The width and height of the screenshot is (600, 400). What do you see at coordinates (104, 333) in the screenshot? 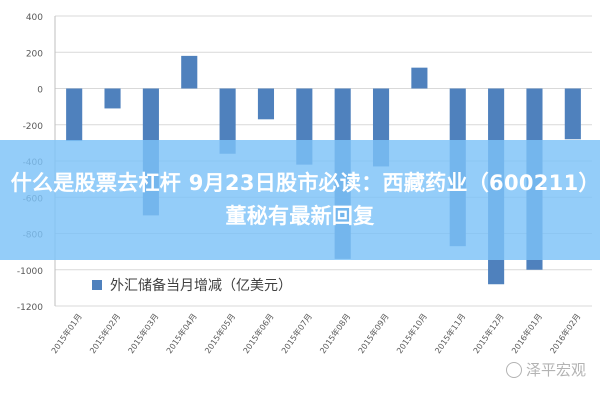
I see `x-tick-label: 2015年02月` at bounding box center [104, 333].